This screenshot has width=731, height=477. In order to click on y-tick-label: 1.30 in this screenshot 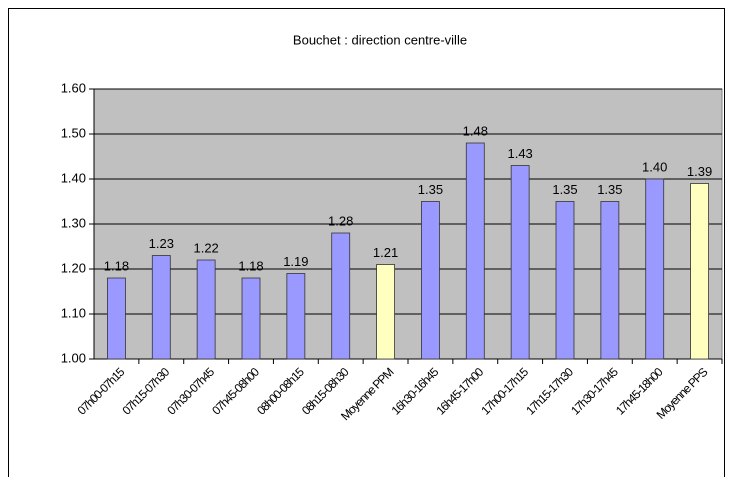, I will do `click(73, 222)`.